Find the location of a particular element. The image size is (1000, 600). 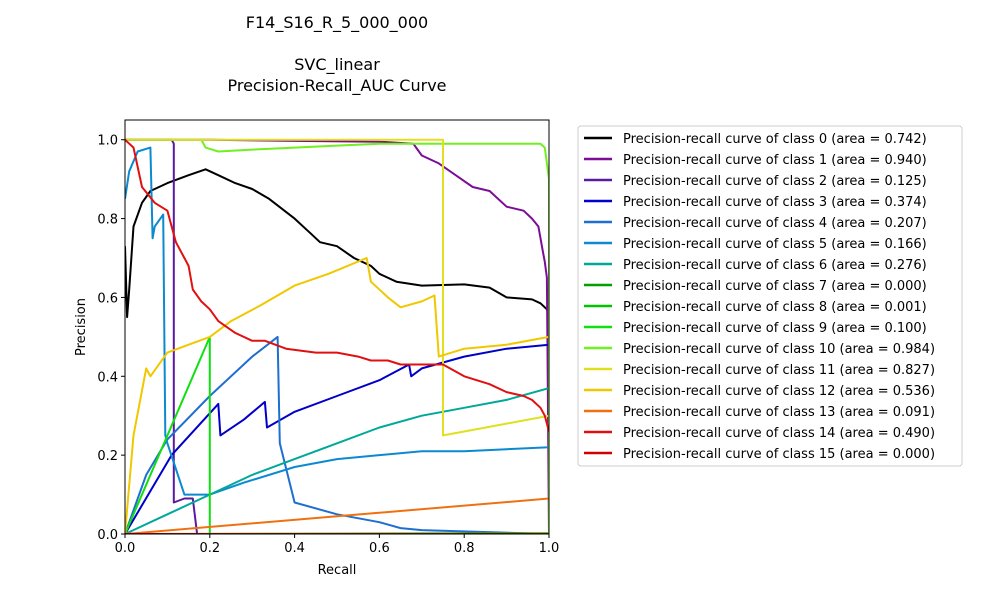

x-tick-label: 0.4 is located at coordinates (294, 548).